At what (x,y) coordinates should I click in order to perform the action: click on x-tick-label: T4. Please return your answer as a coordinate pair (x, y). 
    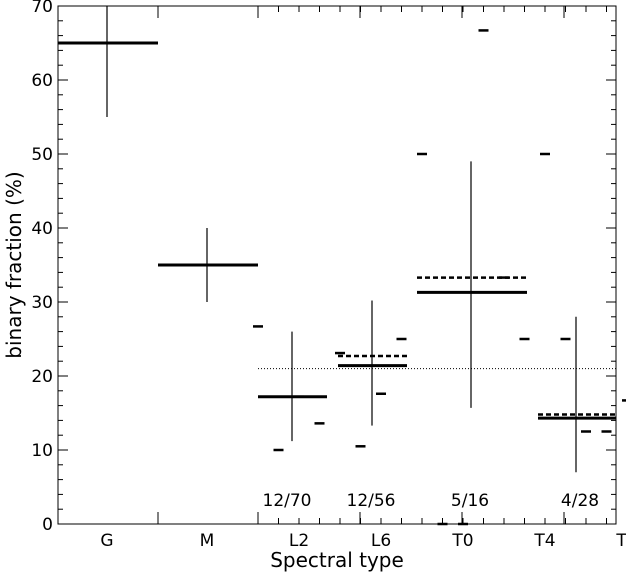
    Looking at the image, I should click on (544, 541).